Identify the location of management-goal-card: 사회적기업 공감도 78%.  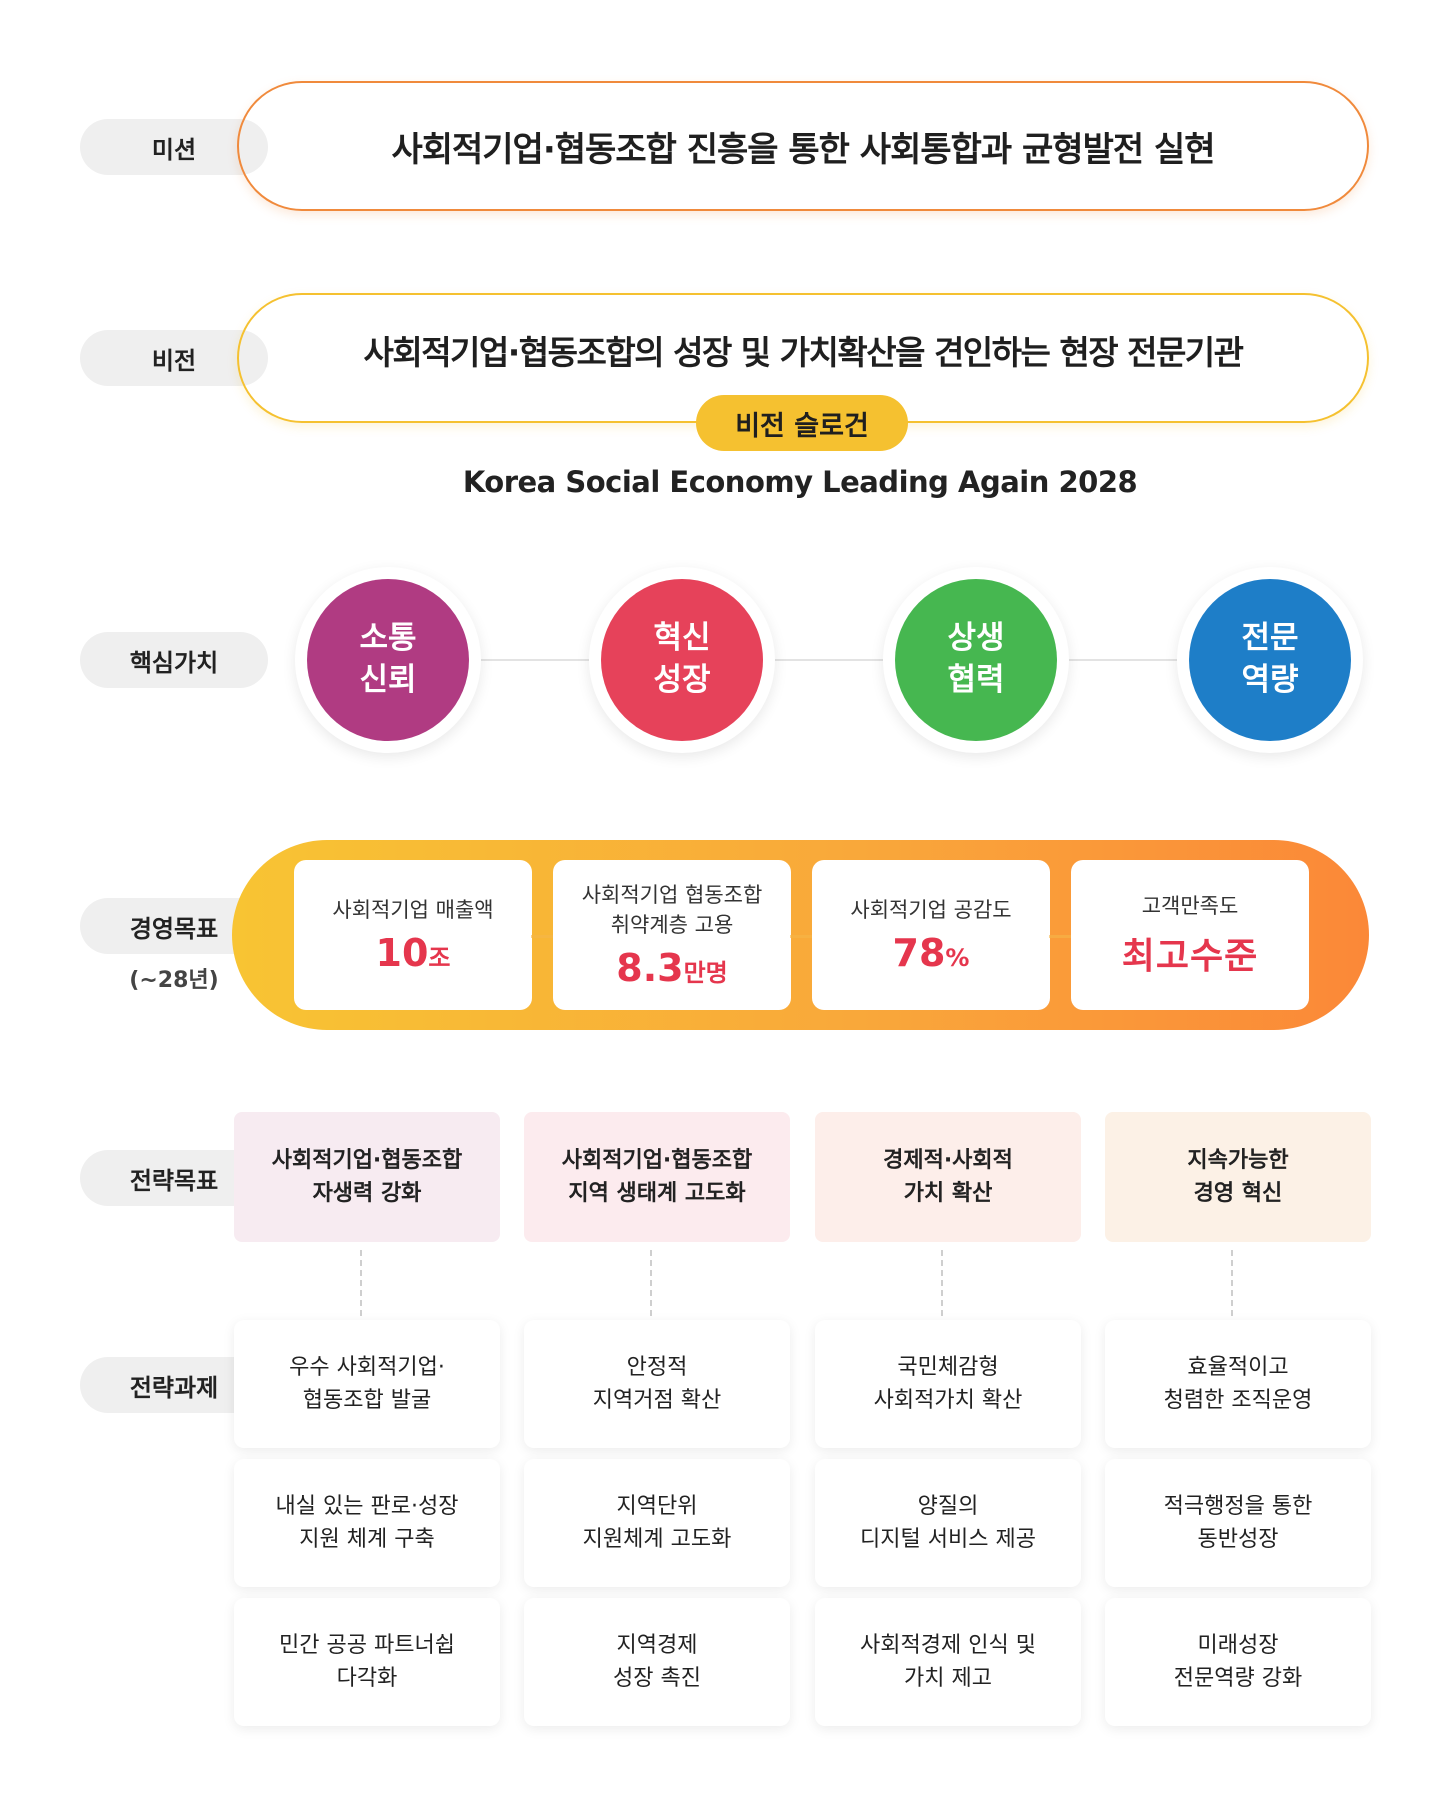
(931, 935).